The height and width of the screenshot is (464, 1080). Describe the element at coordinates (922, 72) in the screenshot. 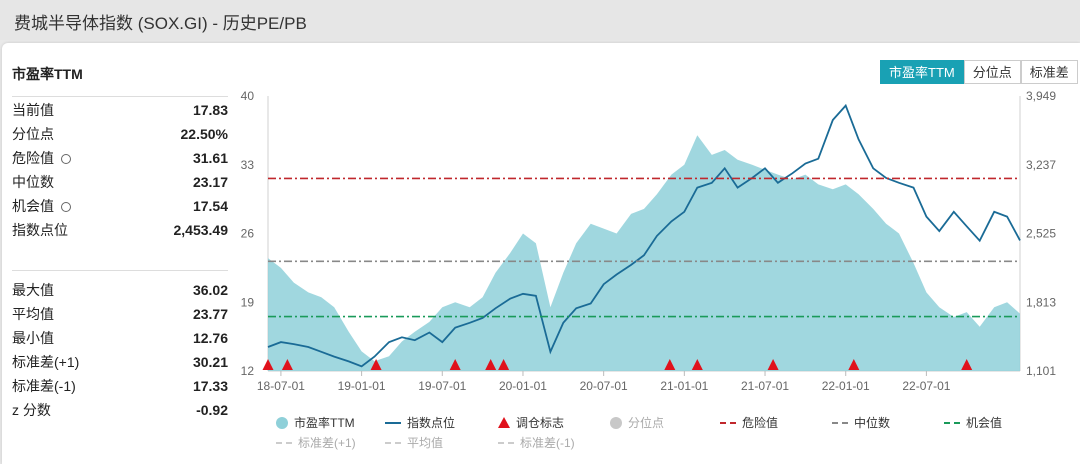

I see `tab-pe-ttm: 市盈率TTM` at that location.